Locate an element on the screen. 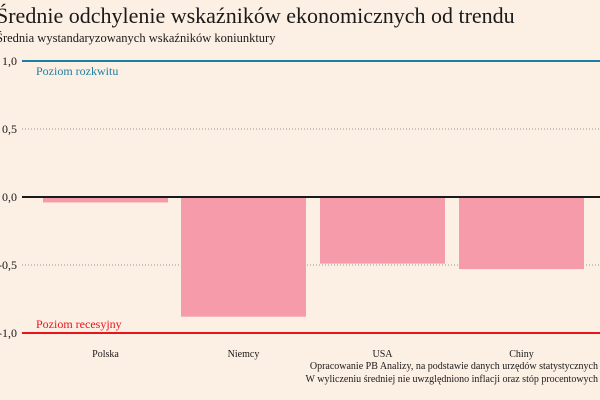 The width and height of the screenshot is (600, 400). y-tick-label: -0,5 is located at coordinates (8, 265).